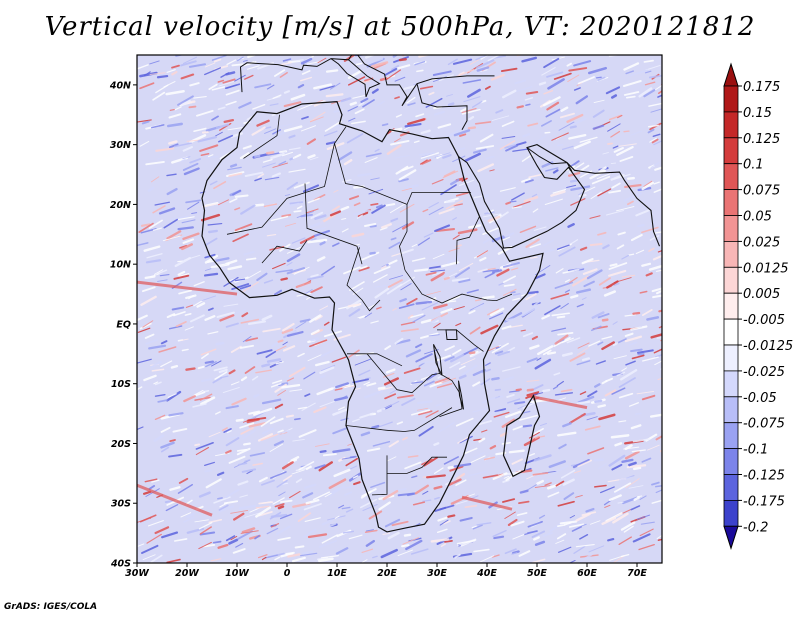  What do you see at coordinates (761, 242) in the screenshot?
I see `colorbar-label: 0.025` at bounding box center [761, 242].